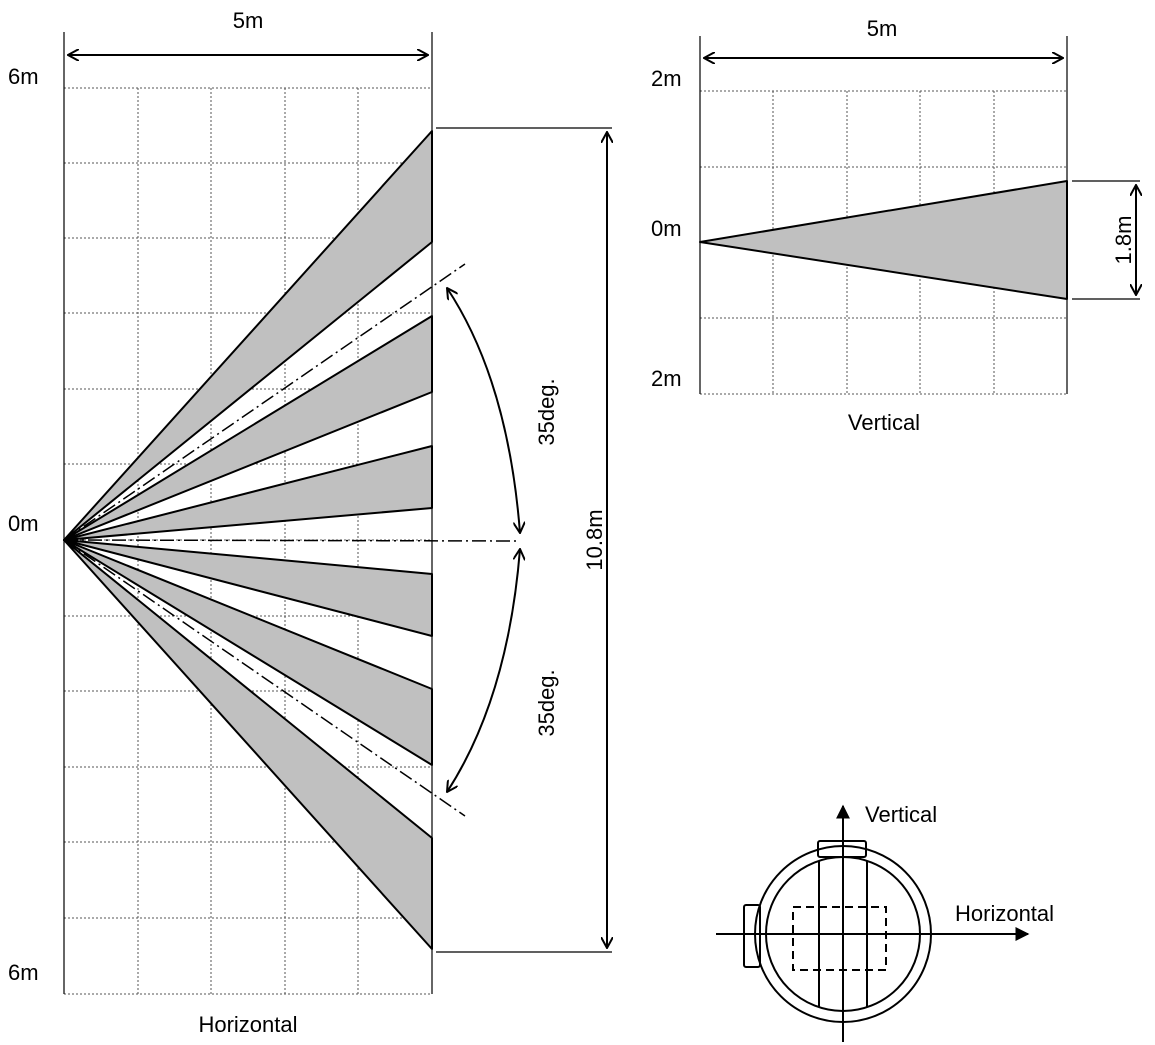  I want to click on upper-axis-line, so click(264, 402).